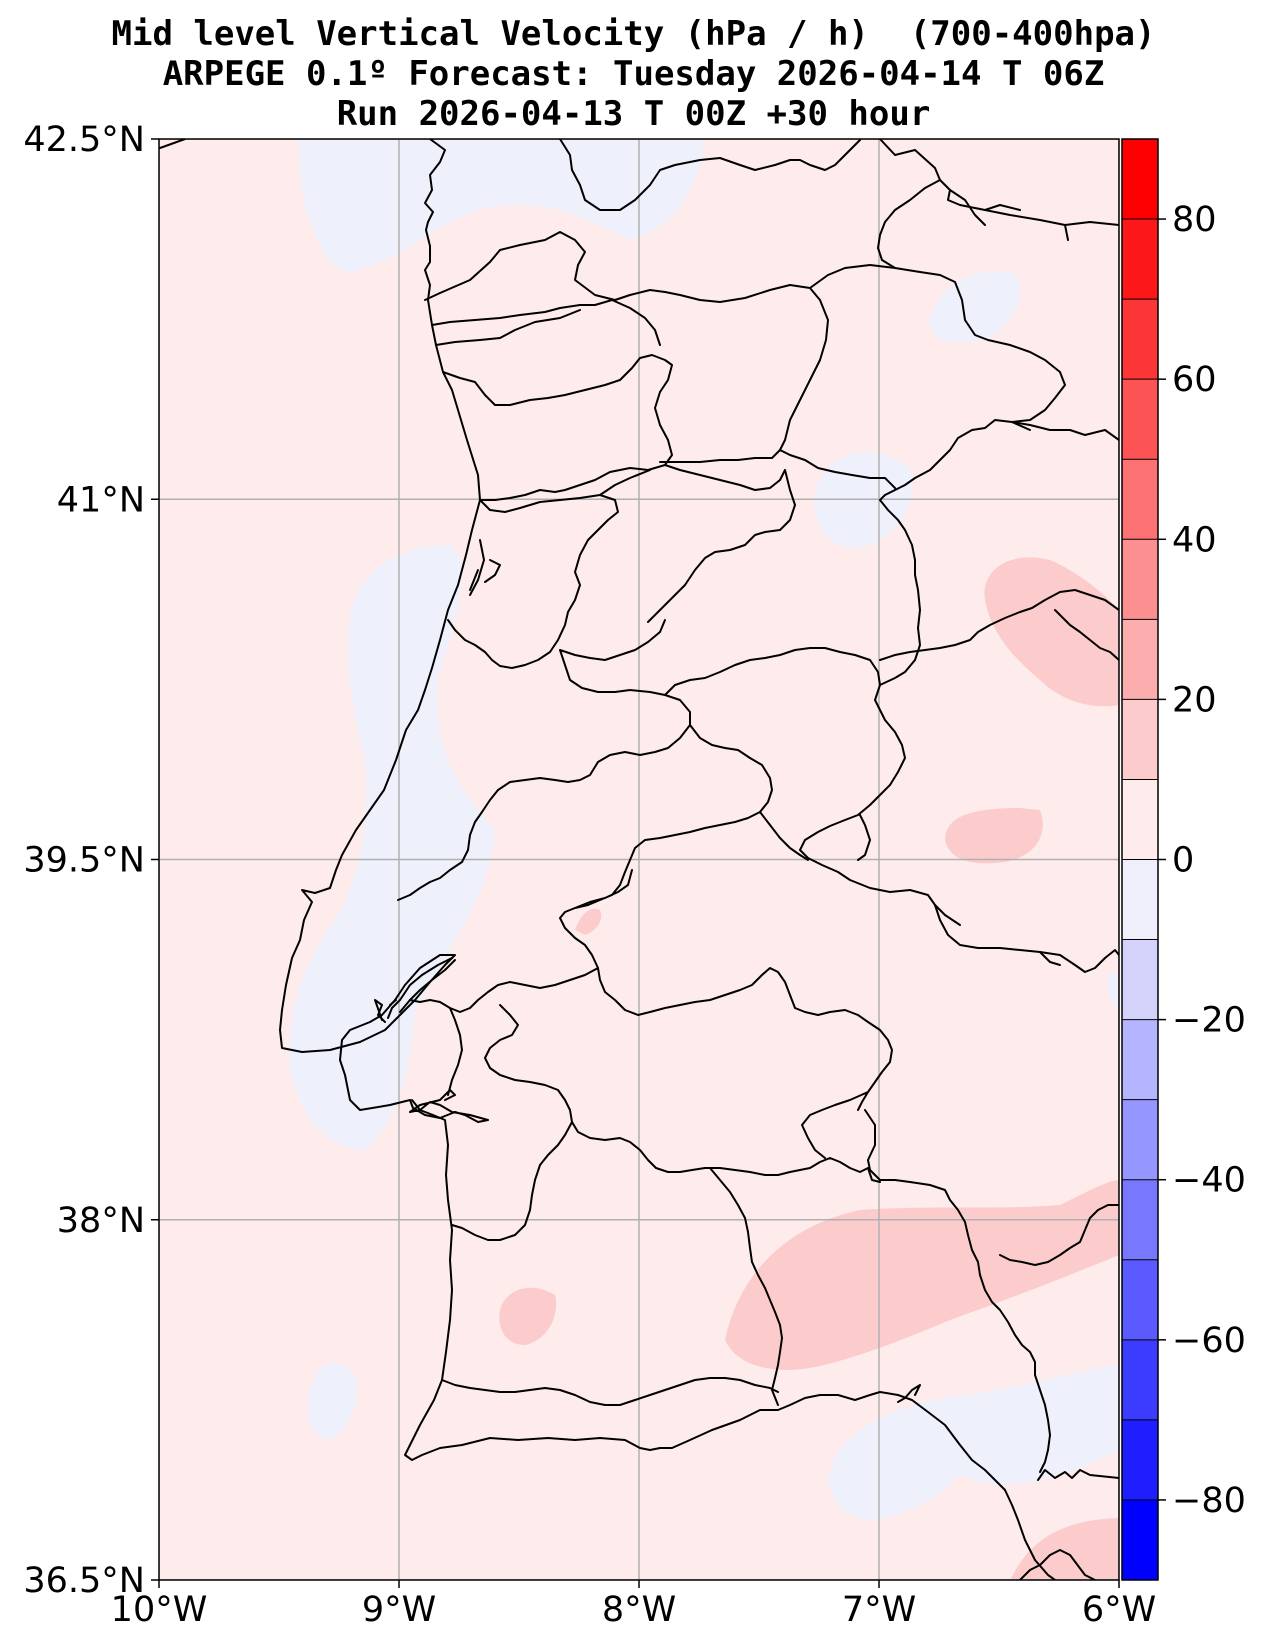 This screenshot has height=1646, width=1267. What do you see at coordinates (1209, 1501) in the screenshot?
I see `colorbar-tick-label: −80` at bounding box center [1209, 1501].